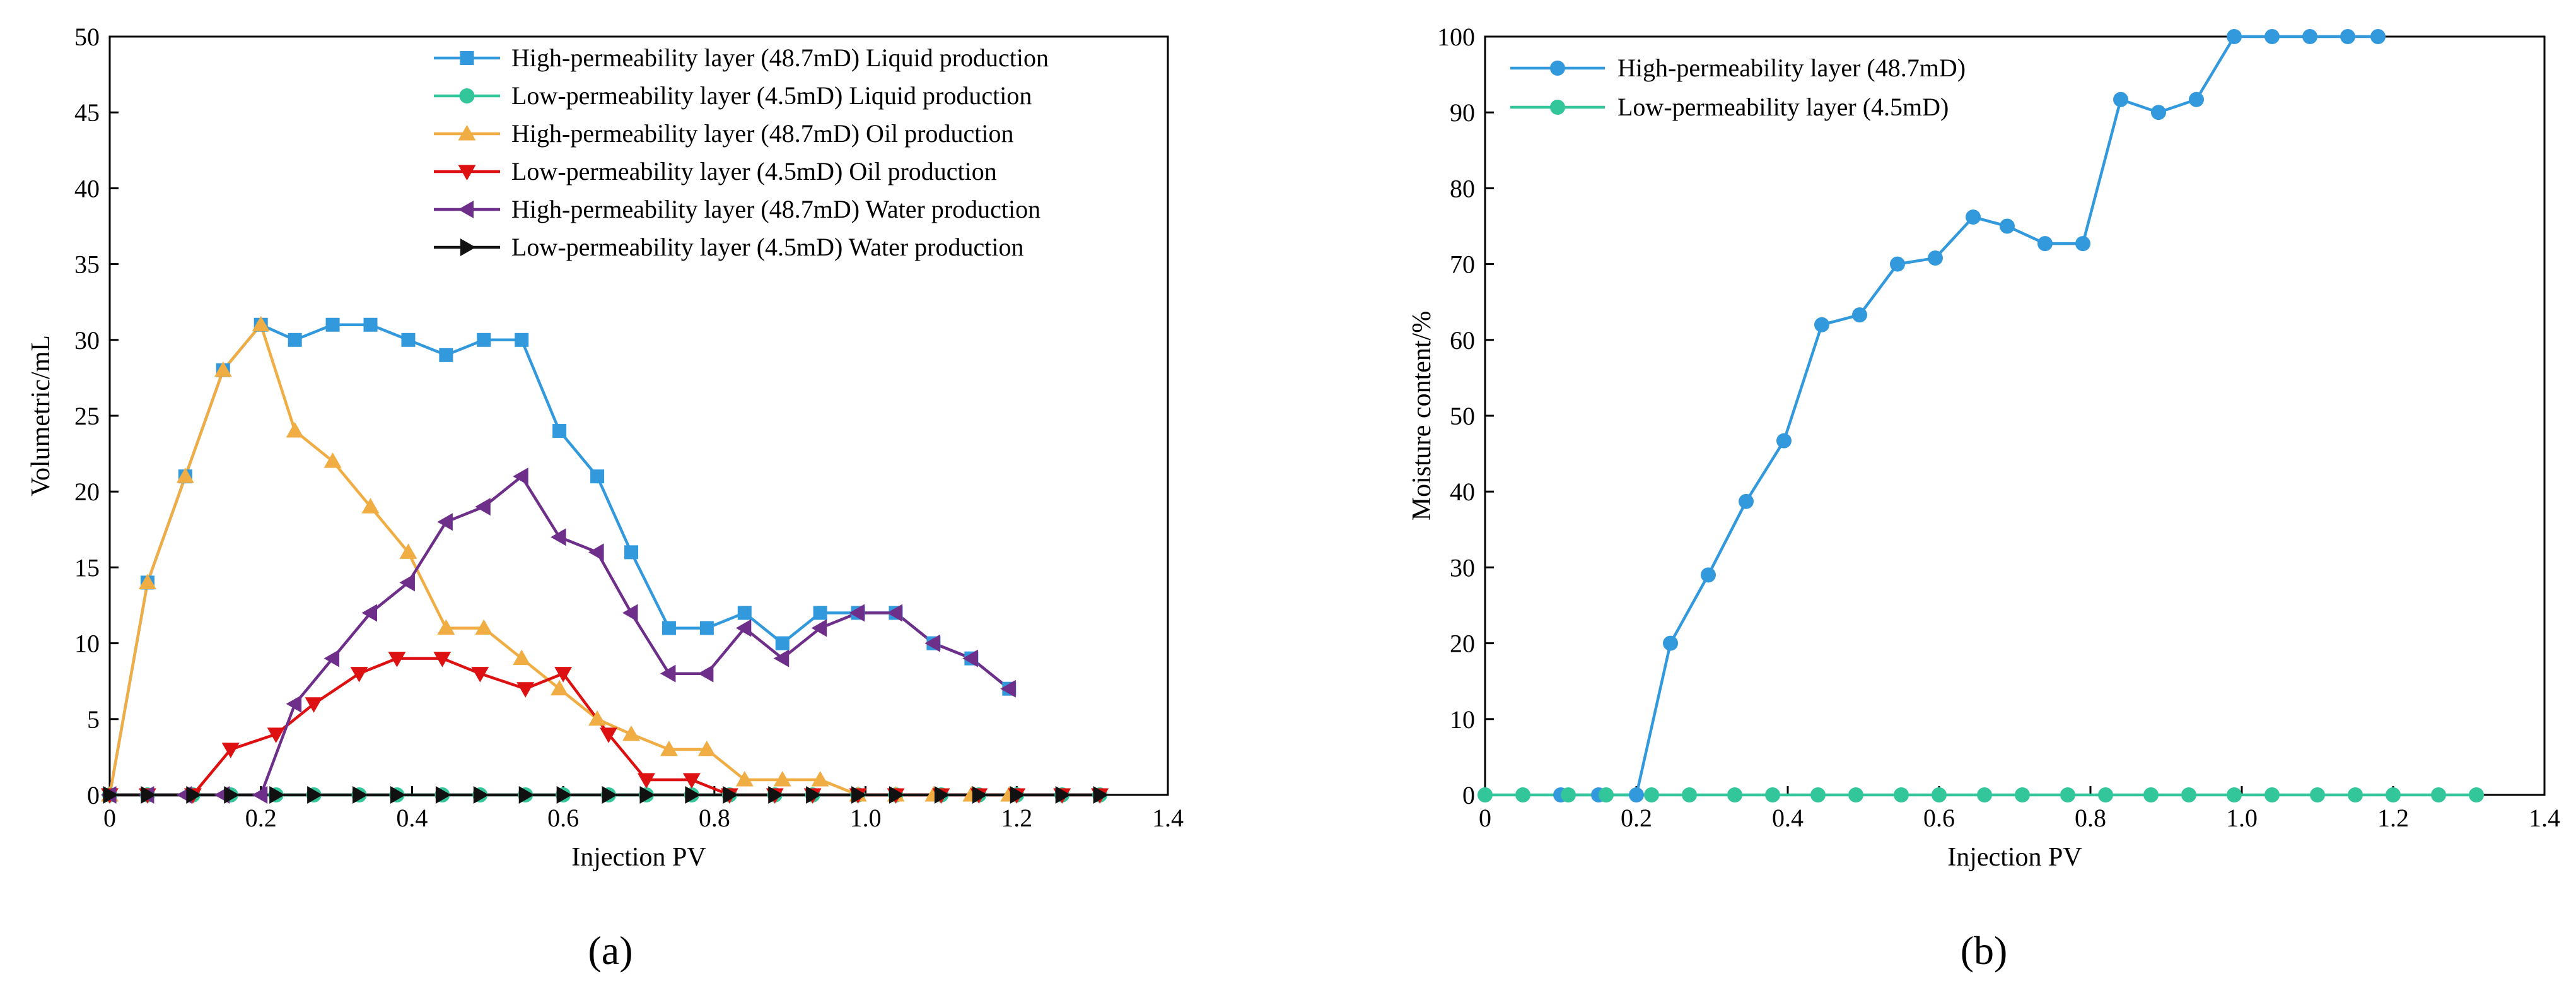 This screenshot has height=993, width=2576. I want to click on x-tick-label: 1.4, so click(1168, 818).